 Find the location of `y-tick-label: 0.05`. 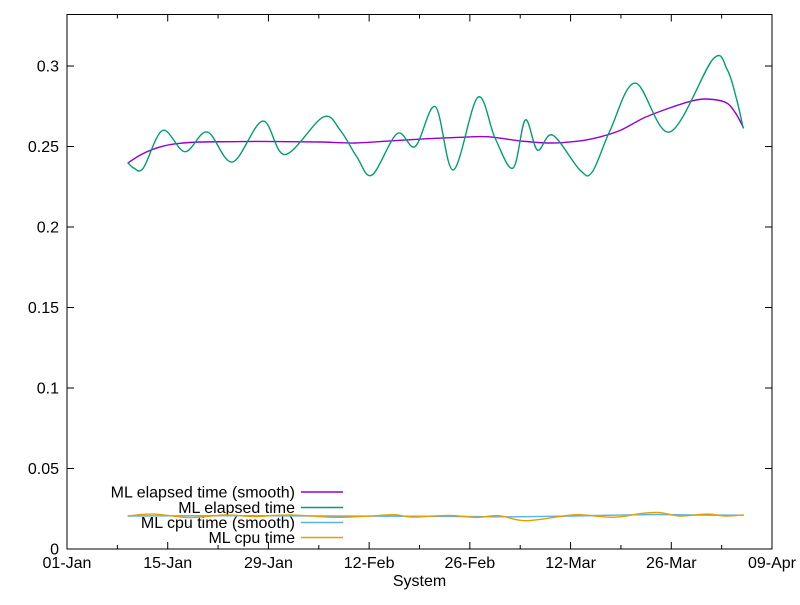

y-tick-label: 0.05 is located at coordinates (43, 469).